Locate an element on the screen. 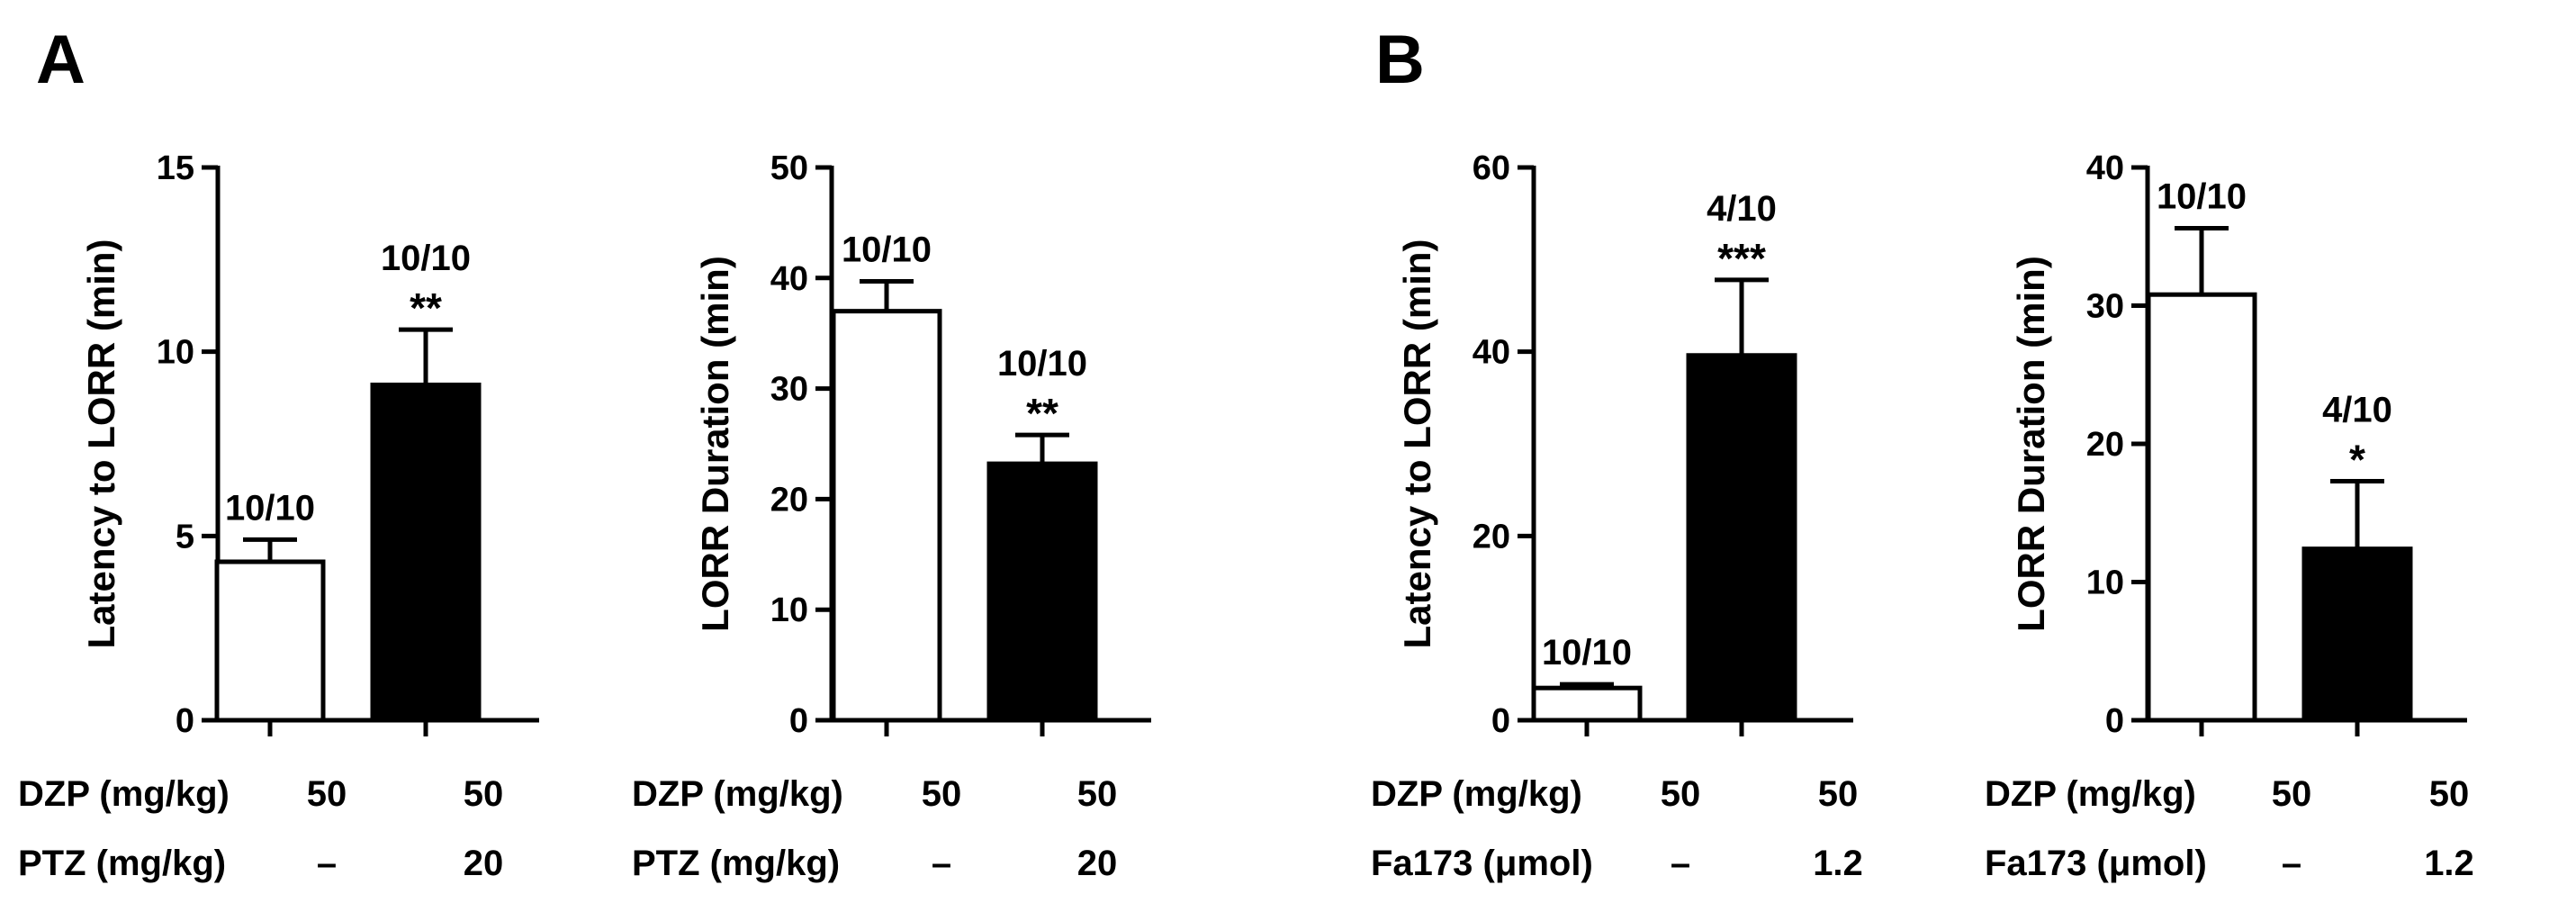 This screenshot has width=2576, height=921. y-tick-label: 50 is located at coordinates (789, 168).